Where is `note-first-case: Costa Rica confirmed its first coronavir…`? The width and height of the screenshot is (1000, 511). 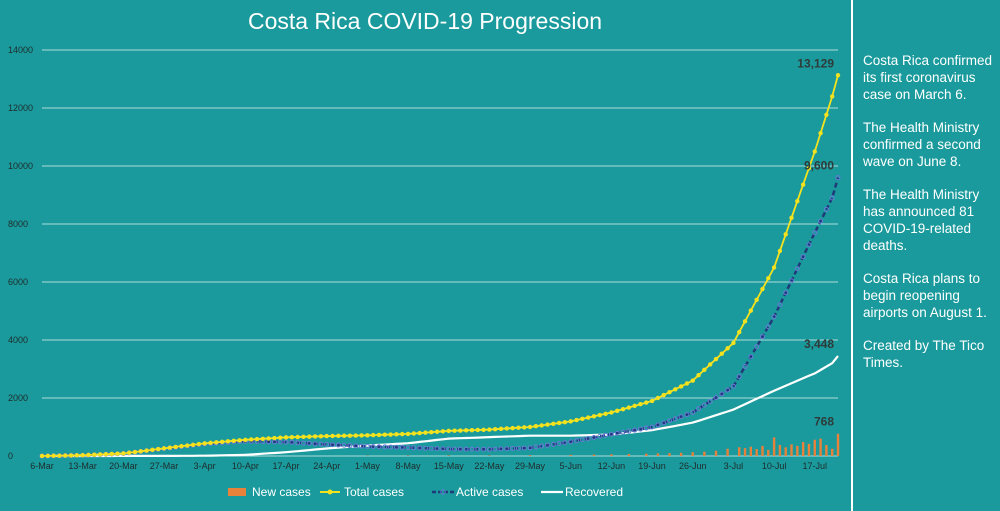
note-first-case: Costa Rica confirmed its first coronavir… is located at coordinates (928, 77).